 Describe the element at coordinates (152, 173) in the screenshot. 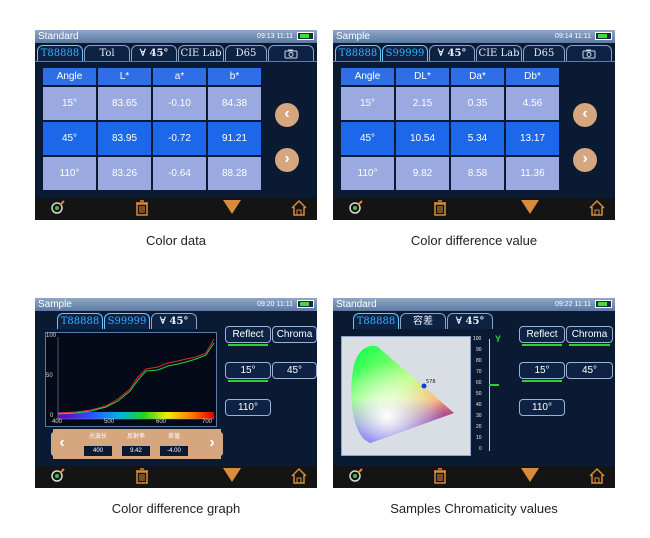

I see `table-row: 110° 83.26 -0.64 88.28` at that location.